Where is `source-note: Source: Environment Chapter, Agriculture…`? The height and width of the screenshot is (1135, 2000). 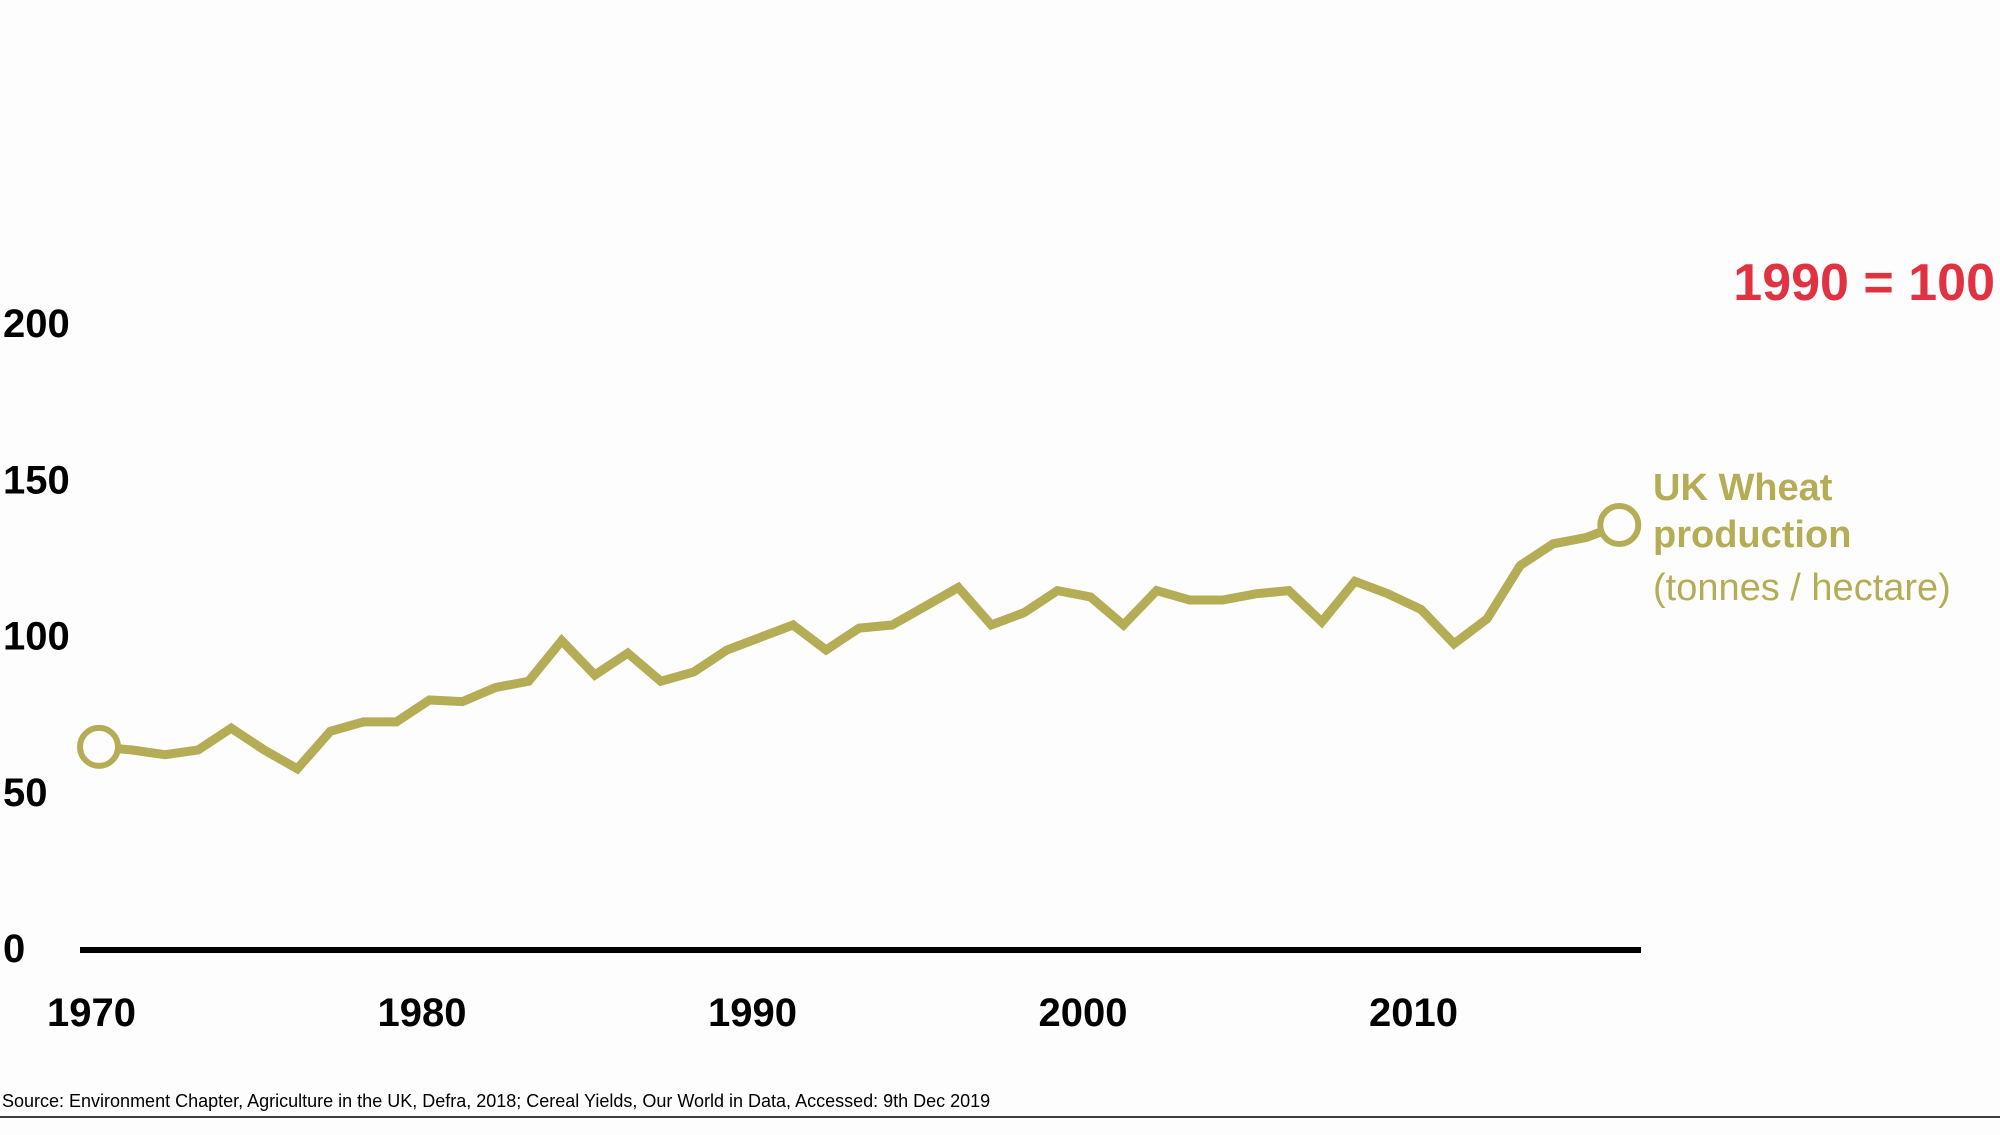
source-note: Source: Environment Chapter, Agriculture… is located at coordinates (496, 1101).